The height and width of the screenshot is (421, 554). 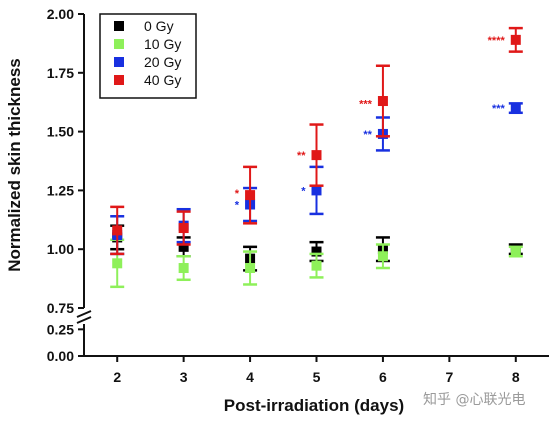 I want to click on y-tick-label: 0.25, so click(x=60, y=329).